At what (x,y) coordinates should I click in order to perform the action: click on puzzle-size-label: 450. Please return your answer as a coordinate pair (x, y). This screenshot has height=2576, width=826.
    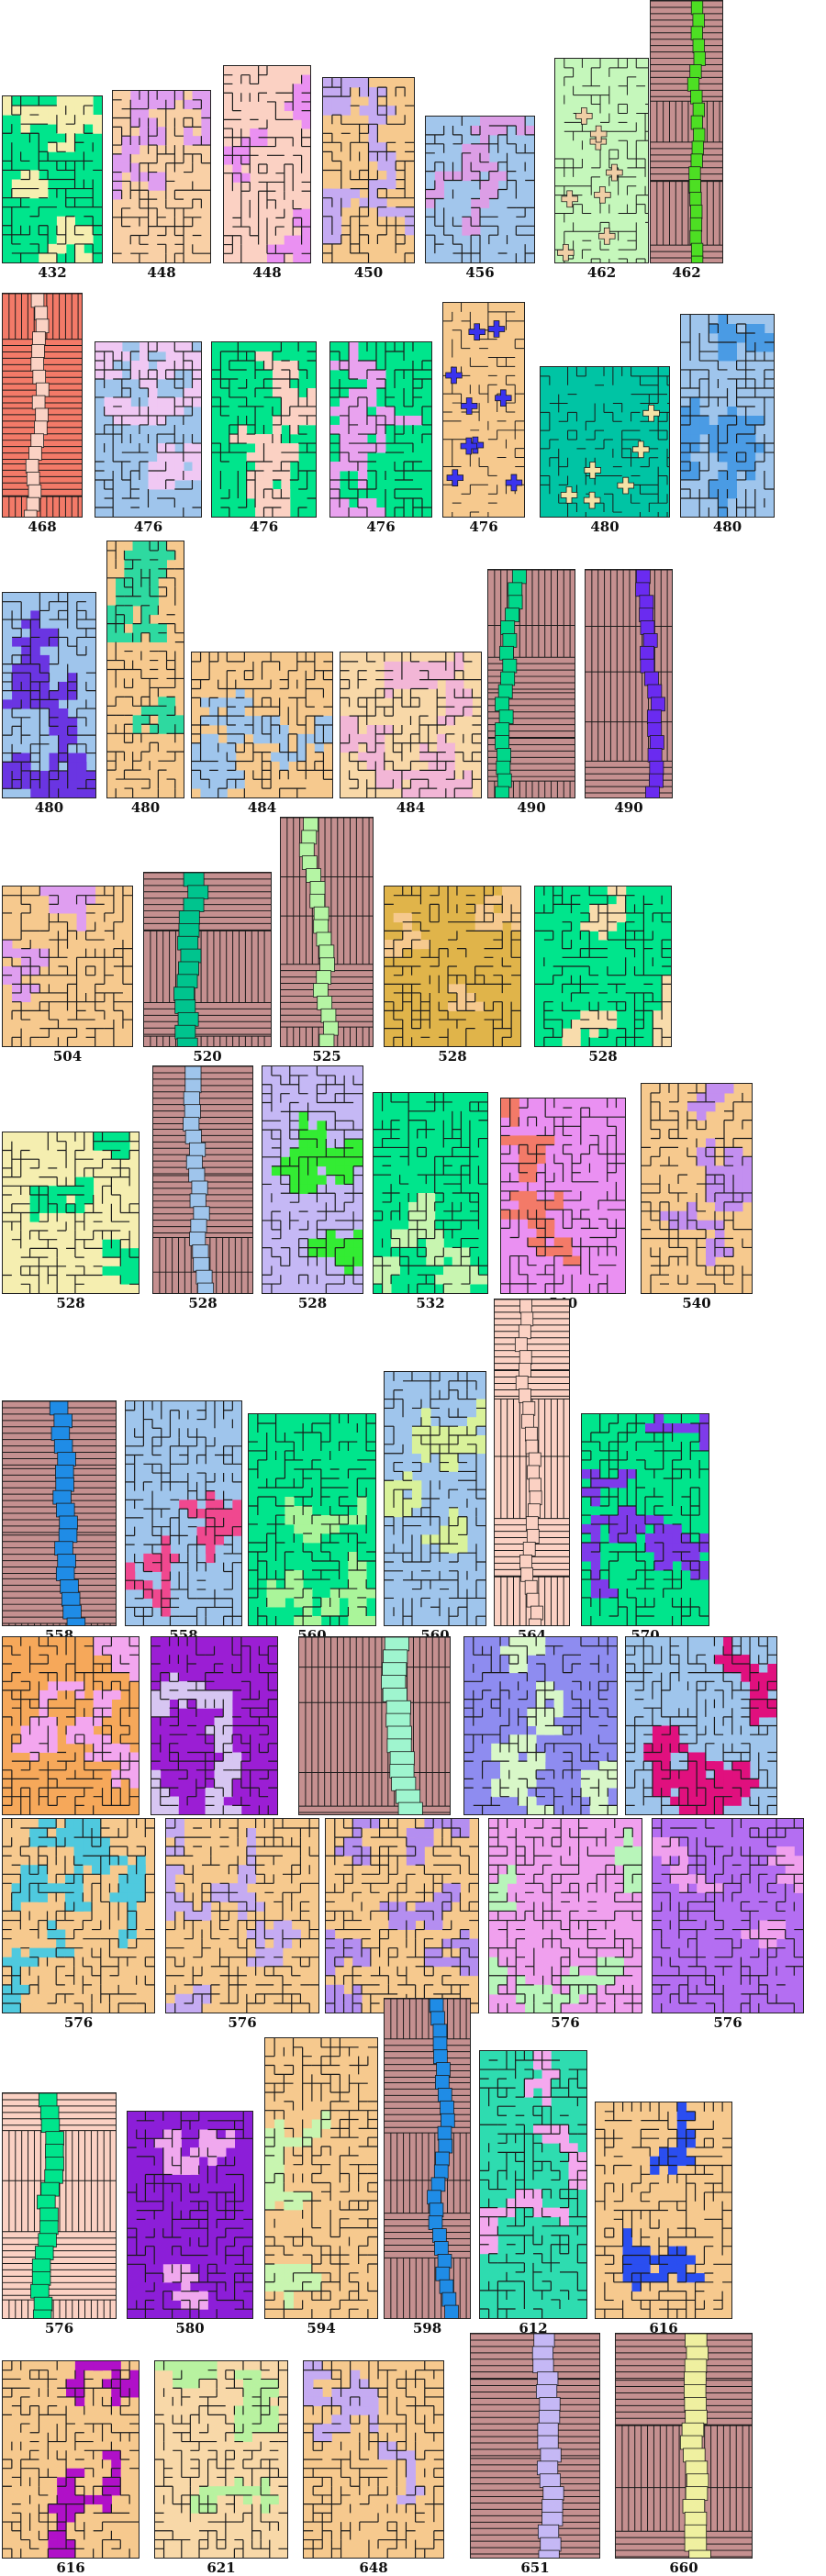
    Looking at the image, I should click on (368, 272).